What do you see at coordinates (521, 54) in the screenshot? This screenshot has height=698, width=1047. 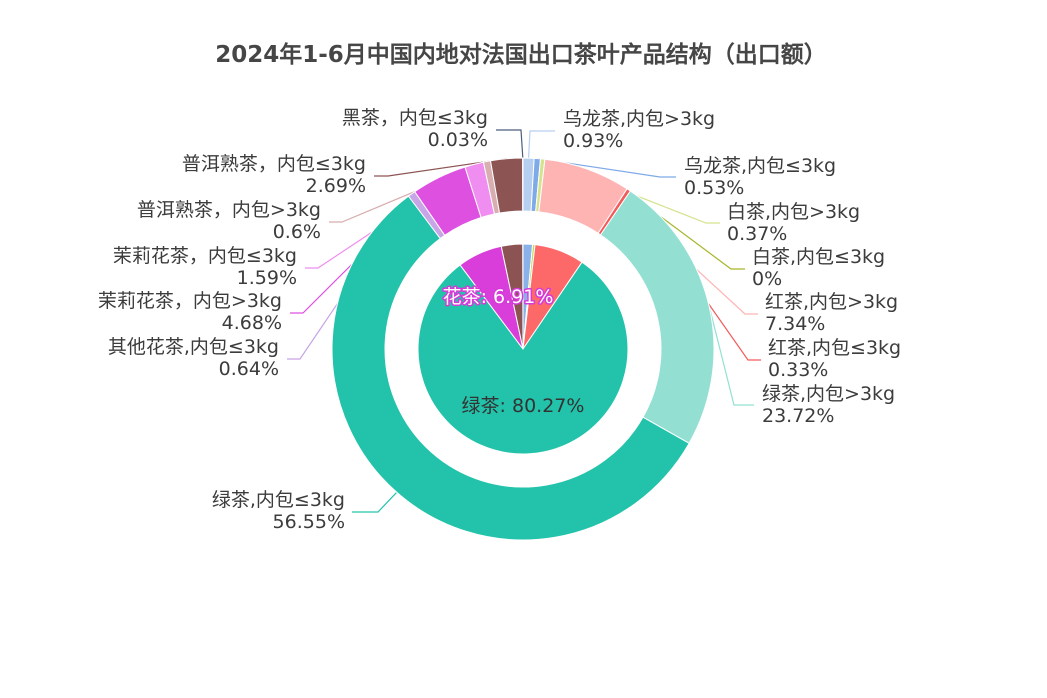 I see `chart-title: 2024年1-6月中国内地对法国出口茶叶产品结构（出口额）` at bounding box center [521, 54].